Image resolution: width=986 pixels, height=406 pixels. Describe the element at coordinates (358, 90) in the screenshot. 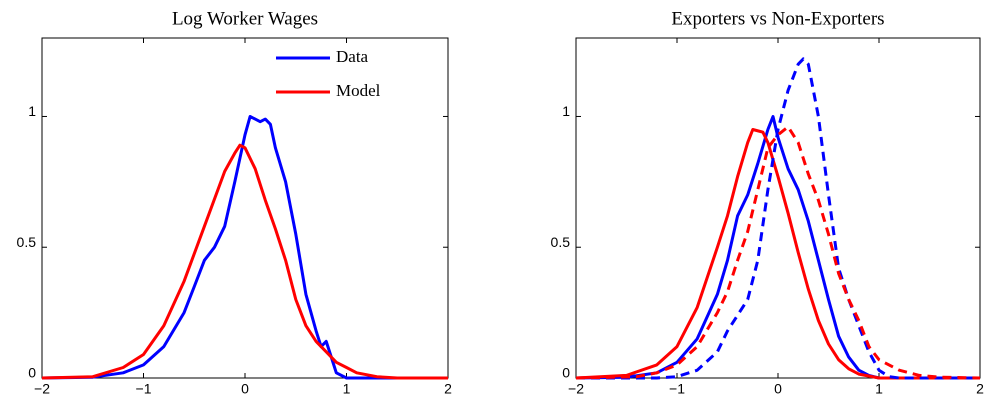

I see `legend-label: Model` at that location.